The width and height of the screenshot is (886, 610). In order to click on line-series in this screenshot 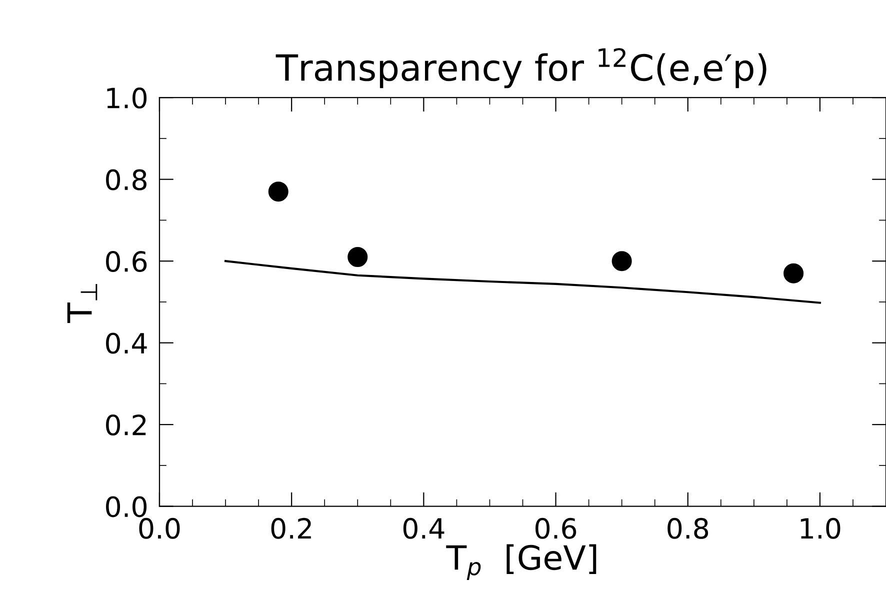, I will do `click(522, 282)`.